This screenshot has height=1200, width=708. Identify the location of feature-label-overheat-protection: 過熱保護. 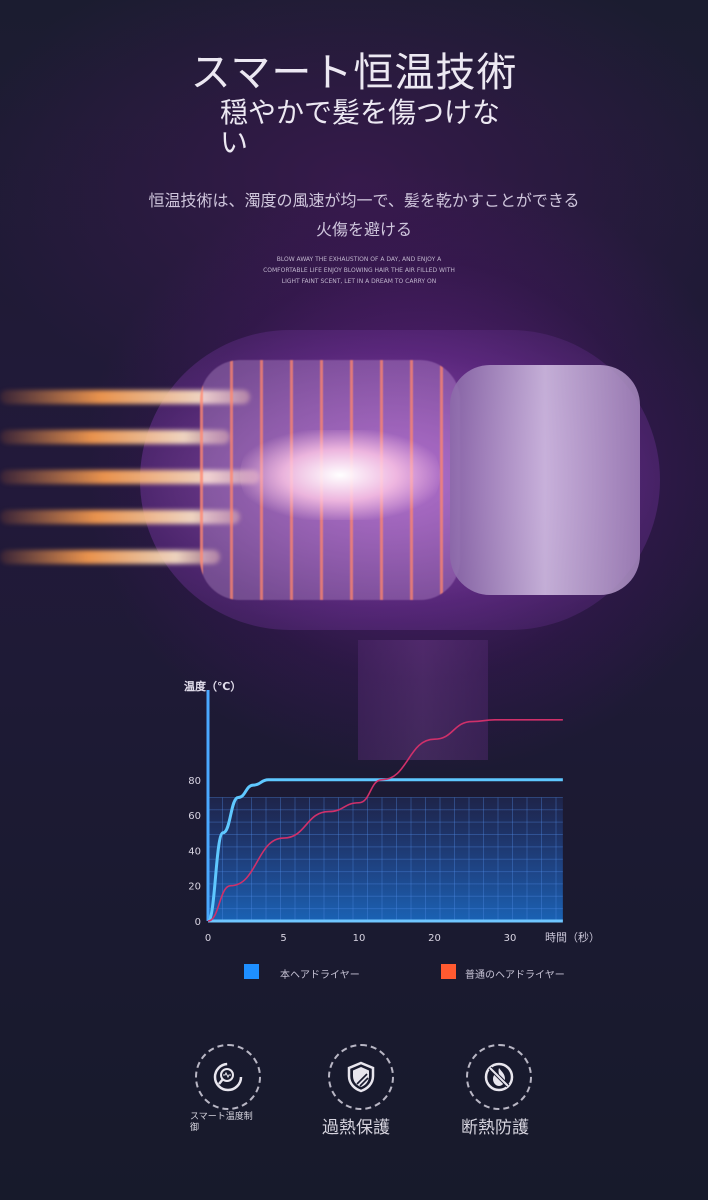
(356, 1128).